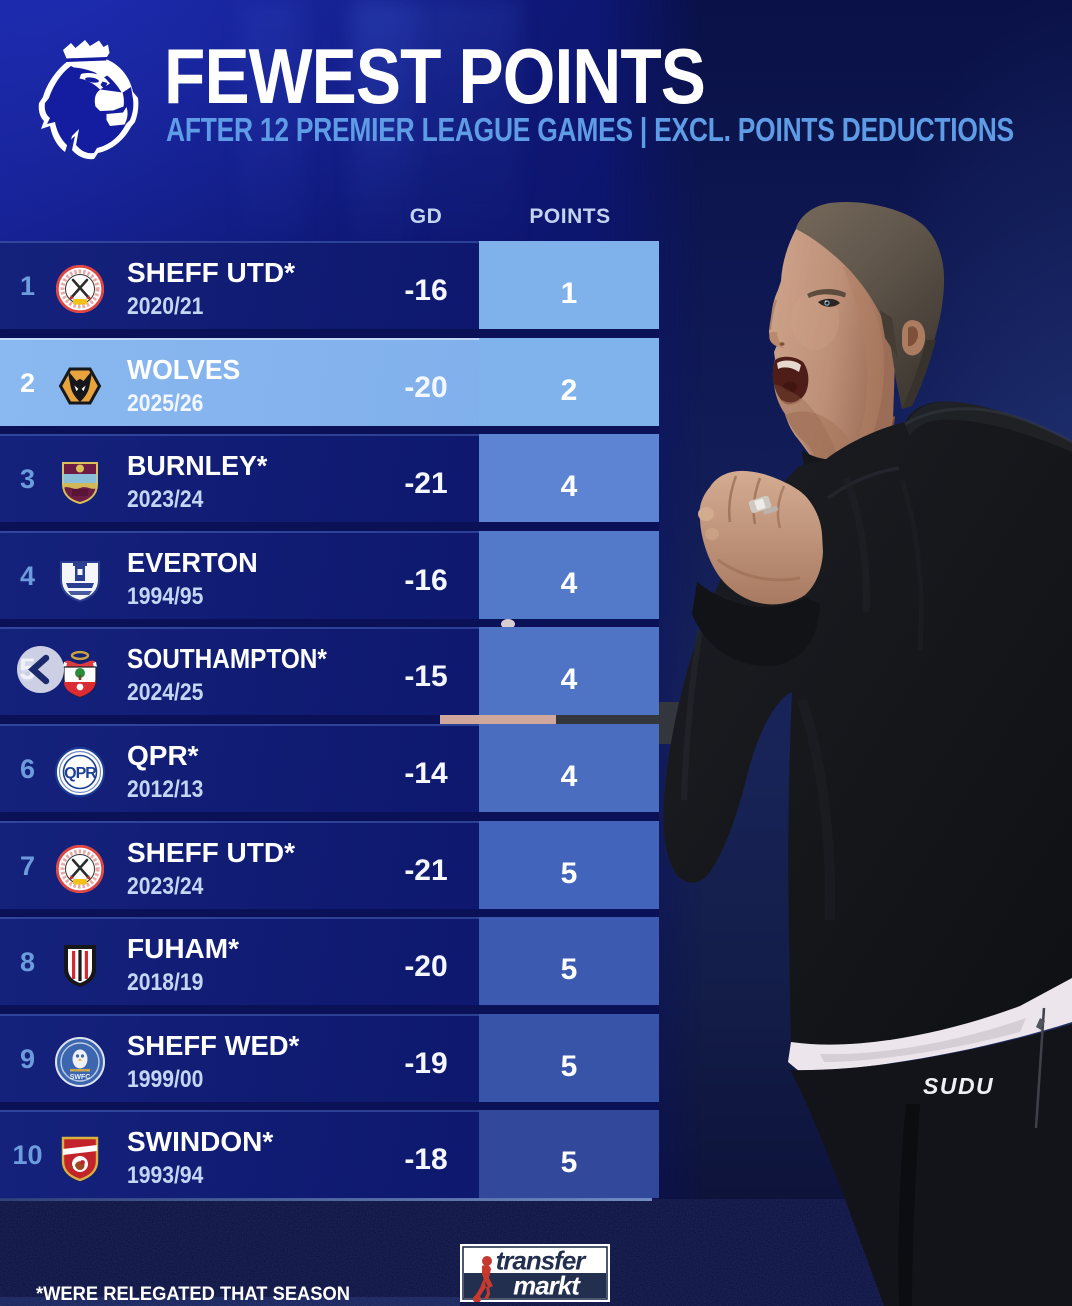  I want to click on svg-text: SUDU, so click(958, 1086).